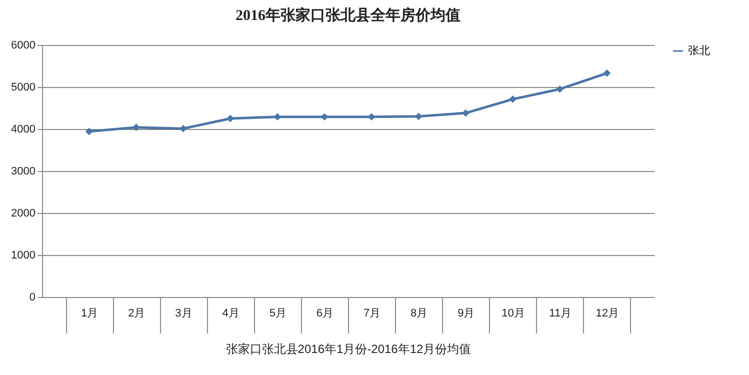  Describe the element at coordinates (23, 172) in the screenshot. I see `y-tick-label: 3000` at that location.